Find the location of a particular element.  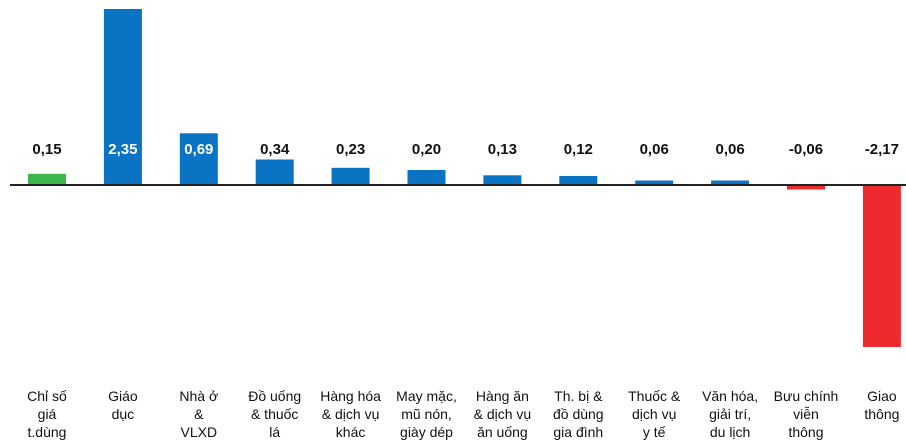

category-label-line: & thuốc is located at coordinates (274, 414).